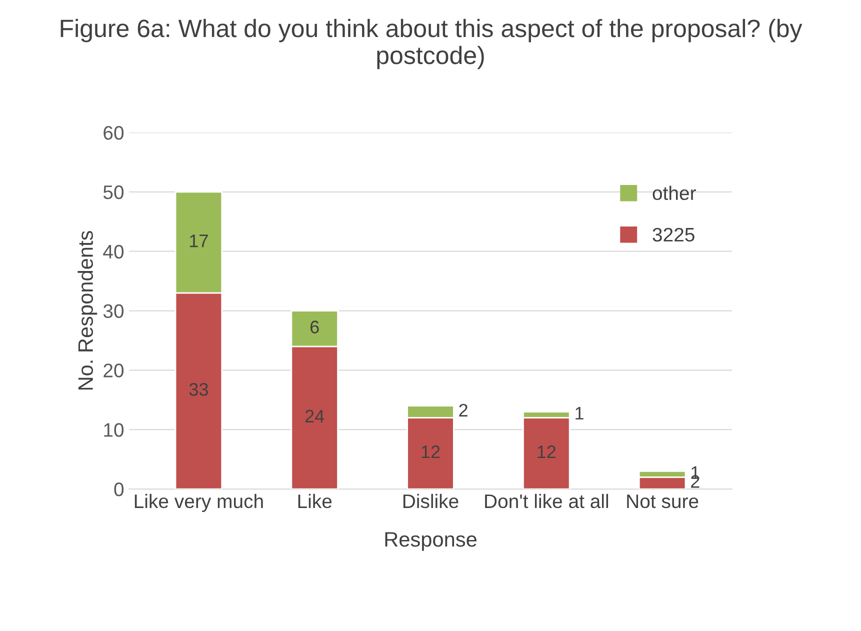  What do you see at coordinates (198, 389) in the screenshot?
I see `data-label: 33` at bounding box center [198, 389].